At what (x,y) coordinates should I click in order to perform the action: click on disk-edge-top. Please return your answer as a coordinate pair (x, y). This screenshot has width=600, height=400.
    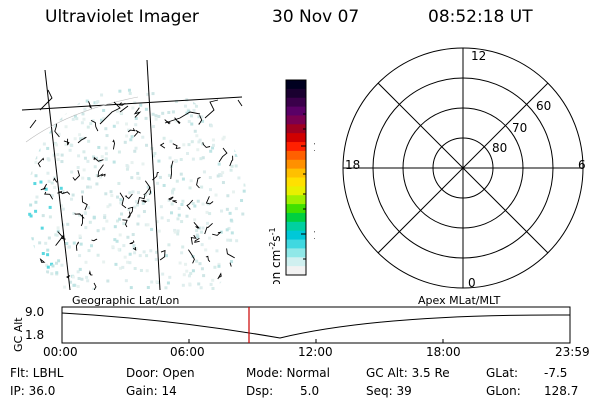
    Looking at the image, I should click on (82, 119).